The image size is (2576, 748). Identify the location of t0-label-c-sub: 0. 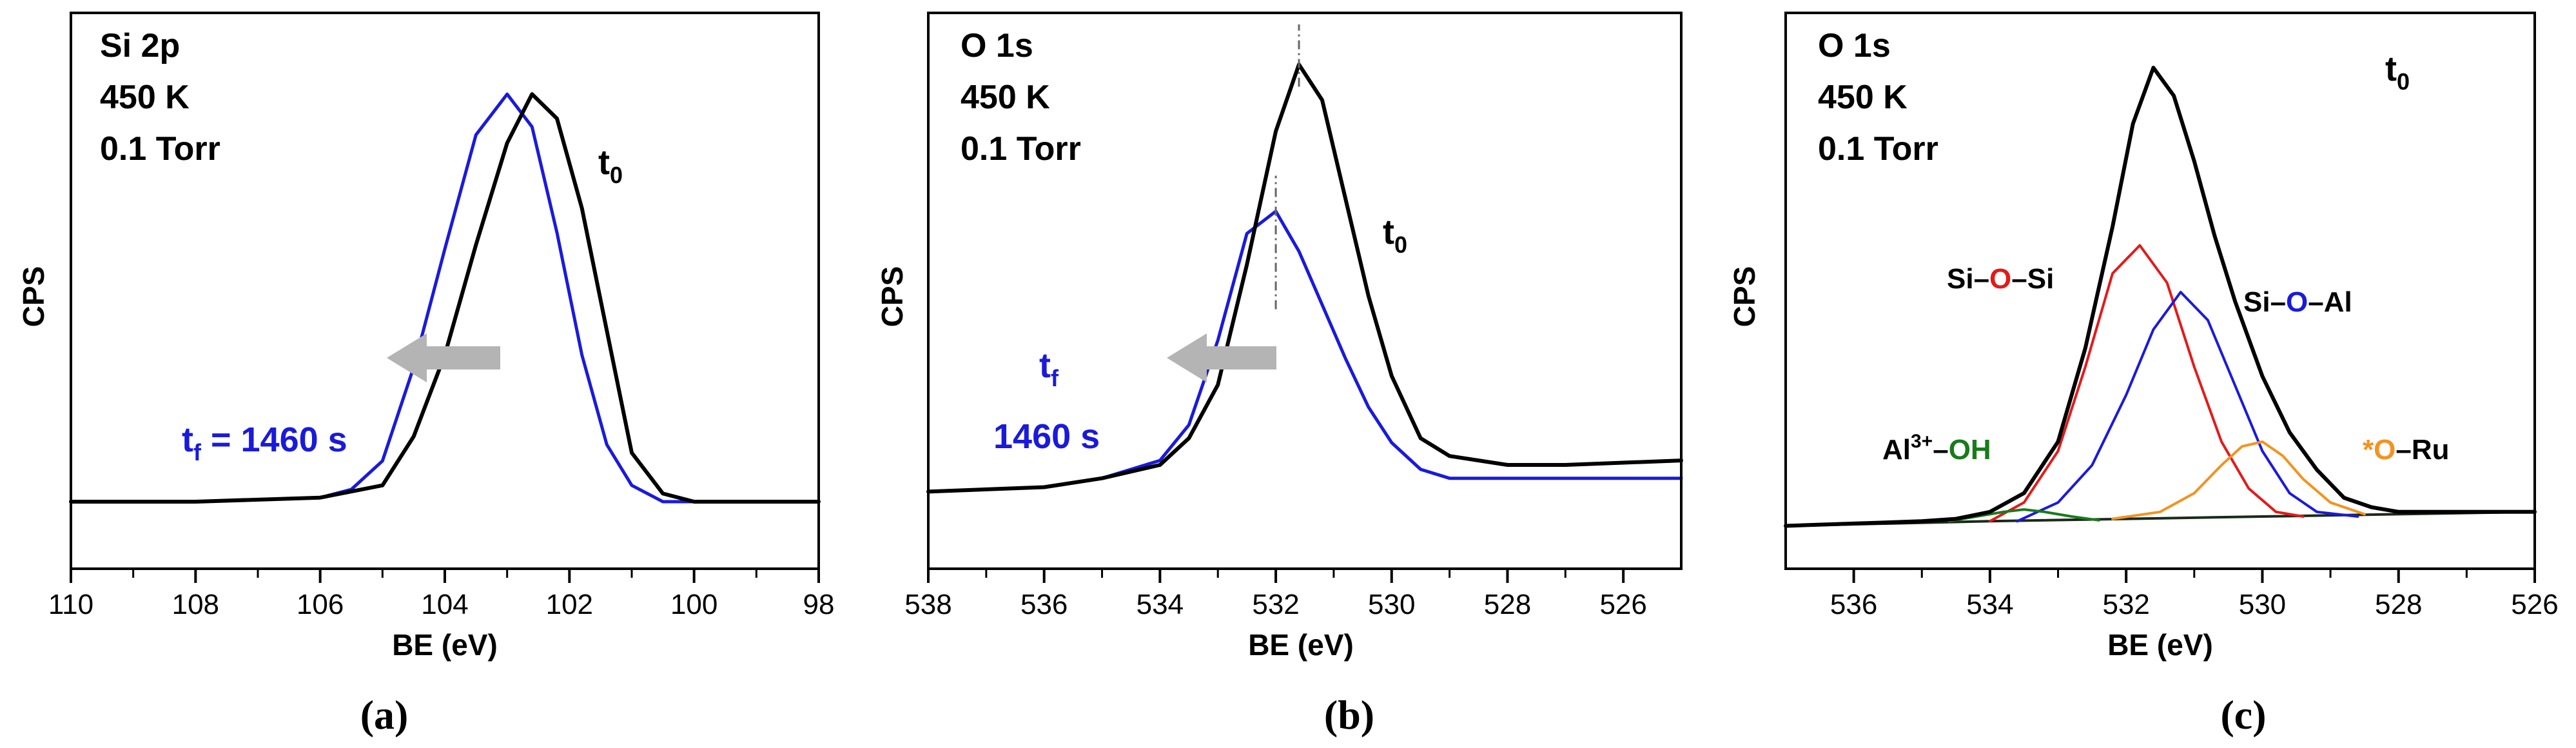
(2404, 81).